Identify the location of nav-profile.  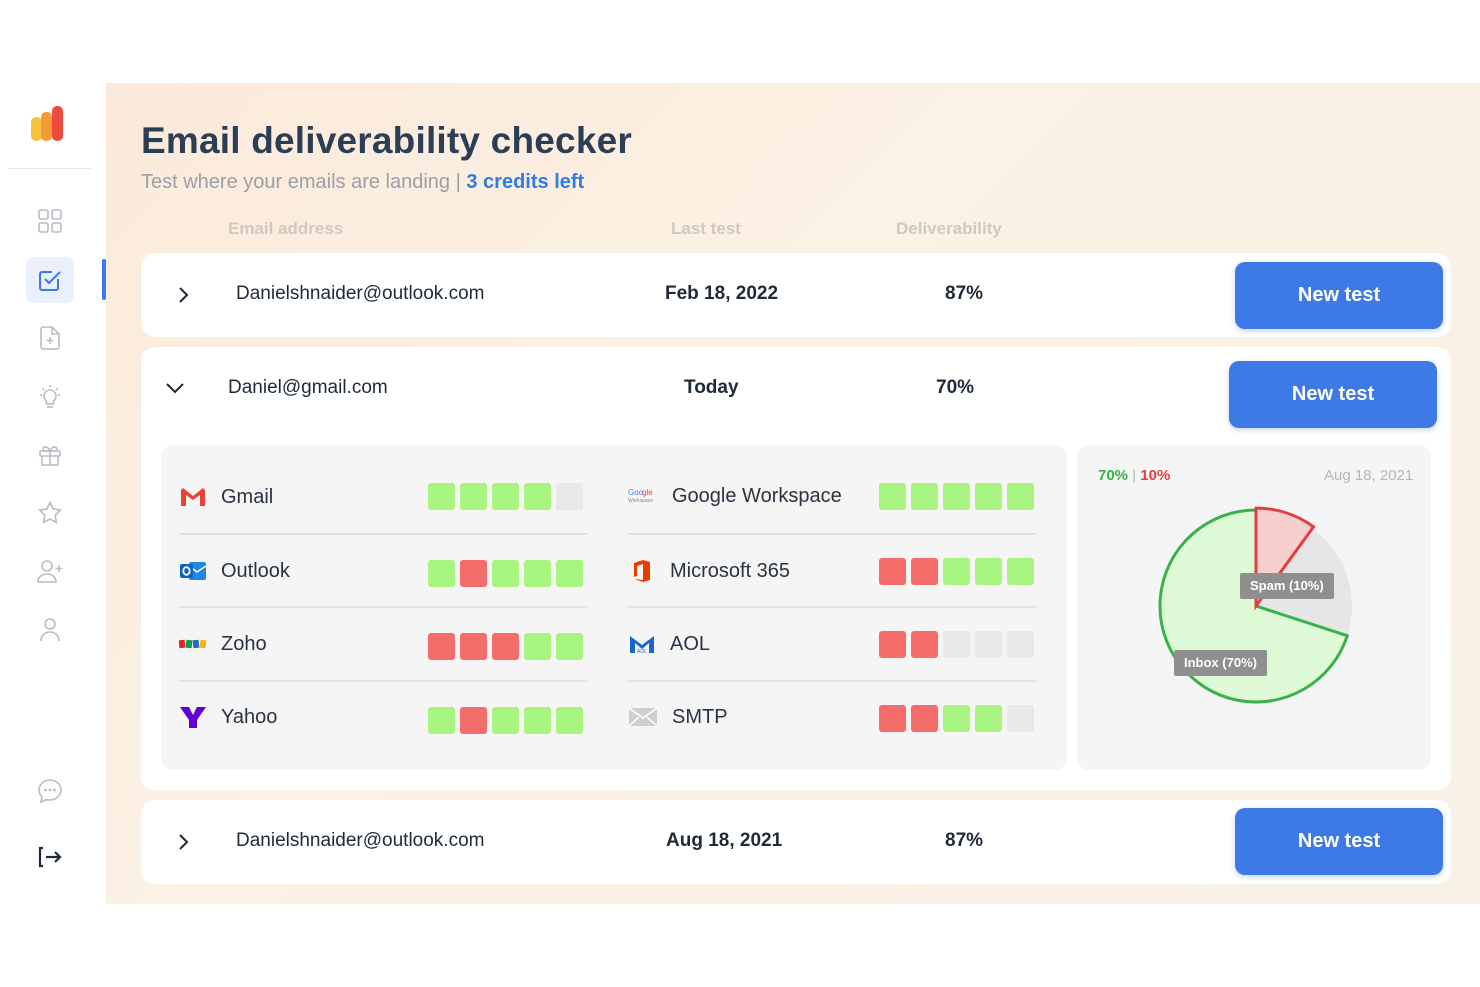
(50, 629).